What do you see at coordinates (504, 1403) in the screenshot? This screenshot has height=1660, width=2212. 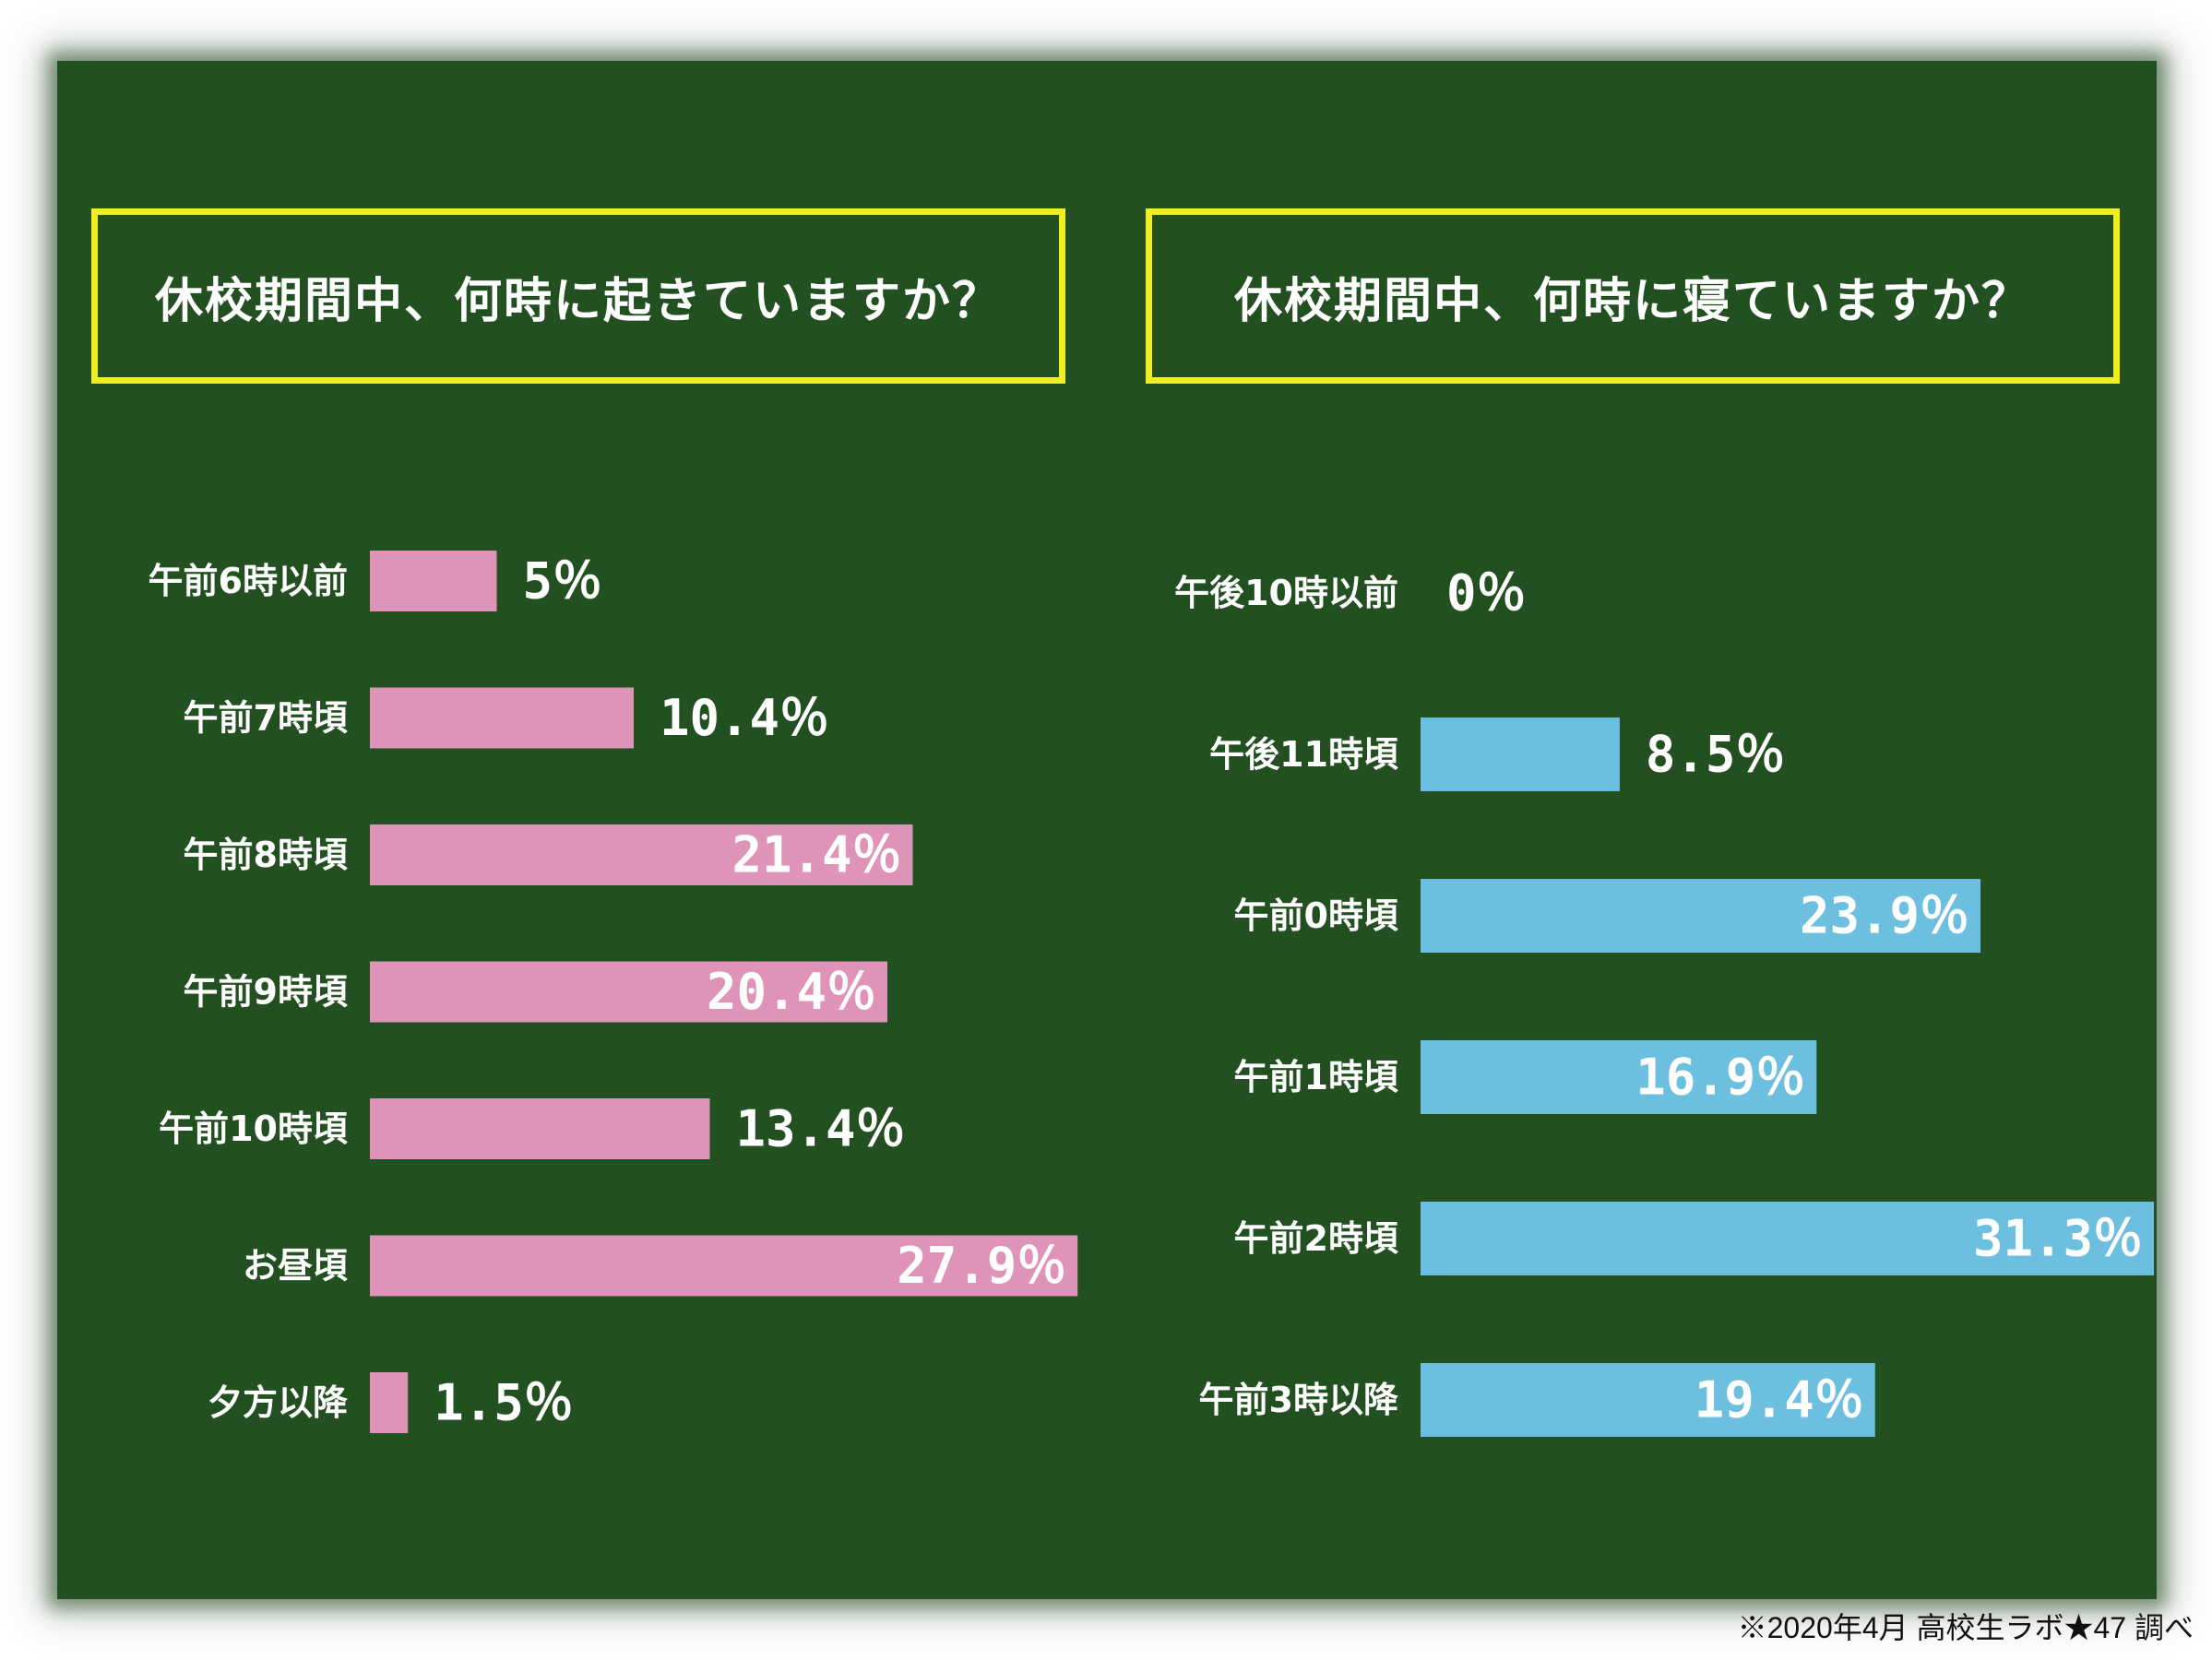 I see `wake-value-label: 1.5％` at bounding box center [504, 1403].